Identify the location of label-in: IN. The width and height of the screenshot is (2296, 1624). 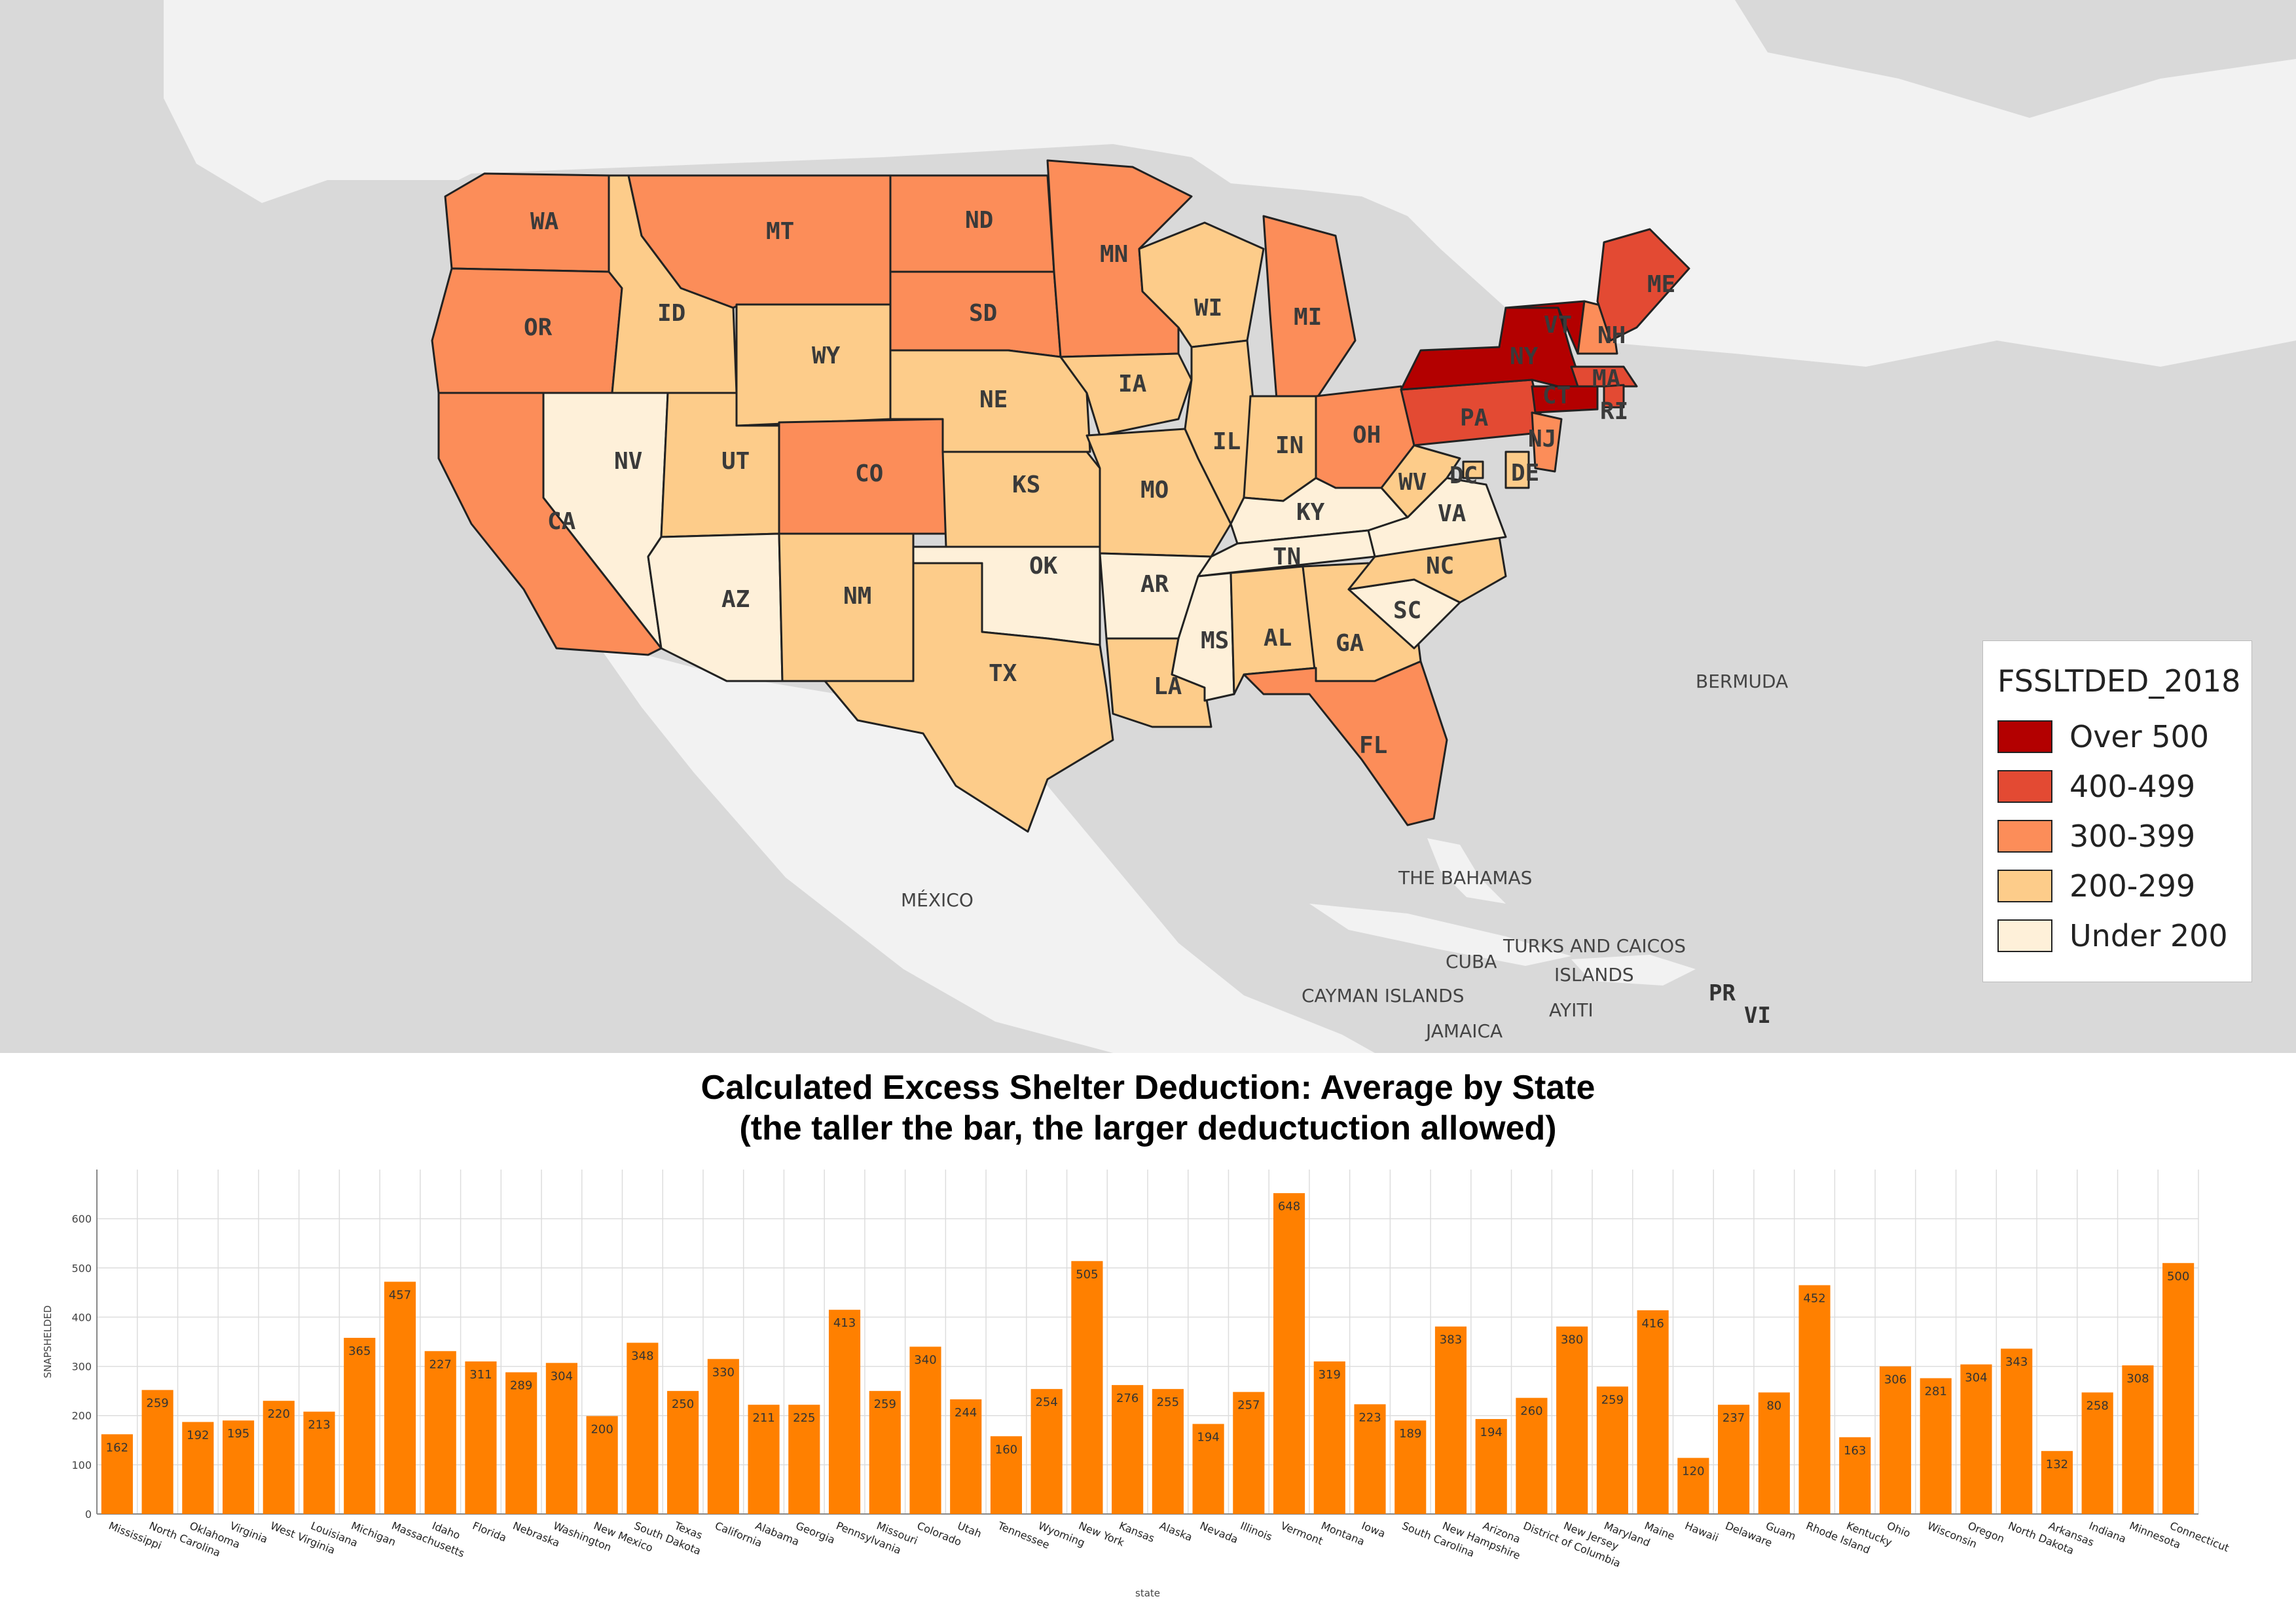
(1289, 445).